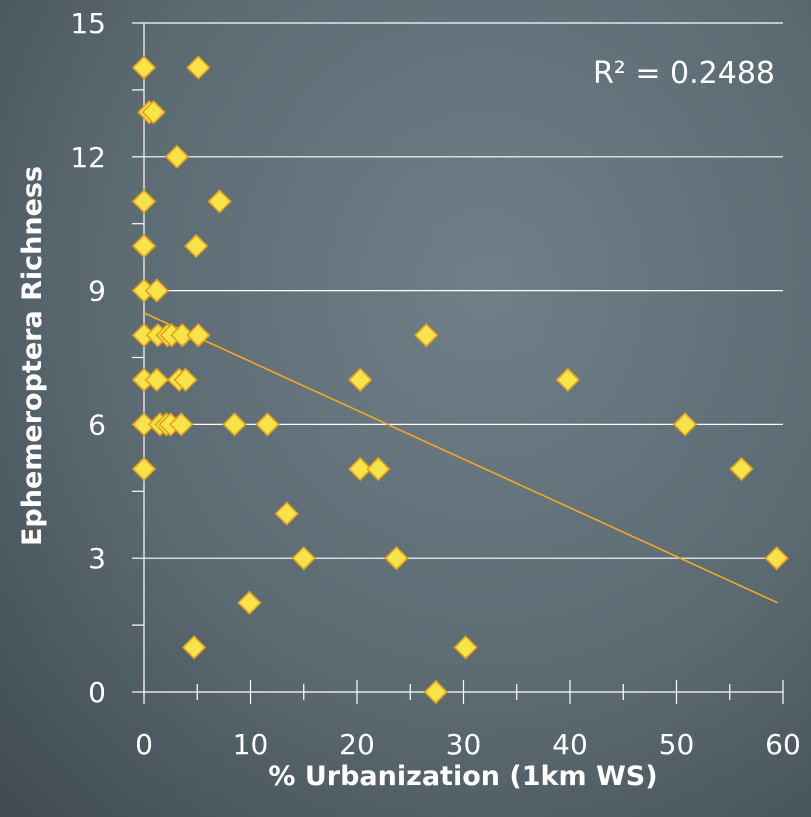  I want to click on y-tick-label-12: 12, so click(88, 157).